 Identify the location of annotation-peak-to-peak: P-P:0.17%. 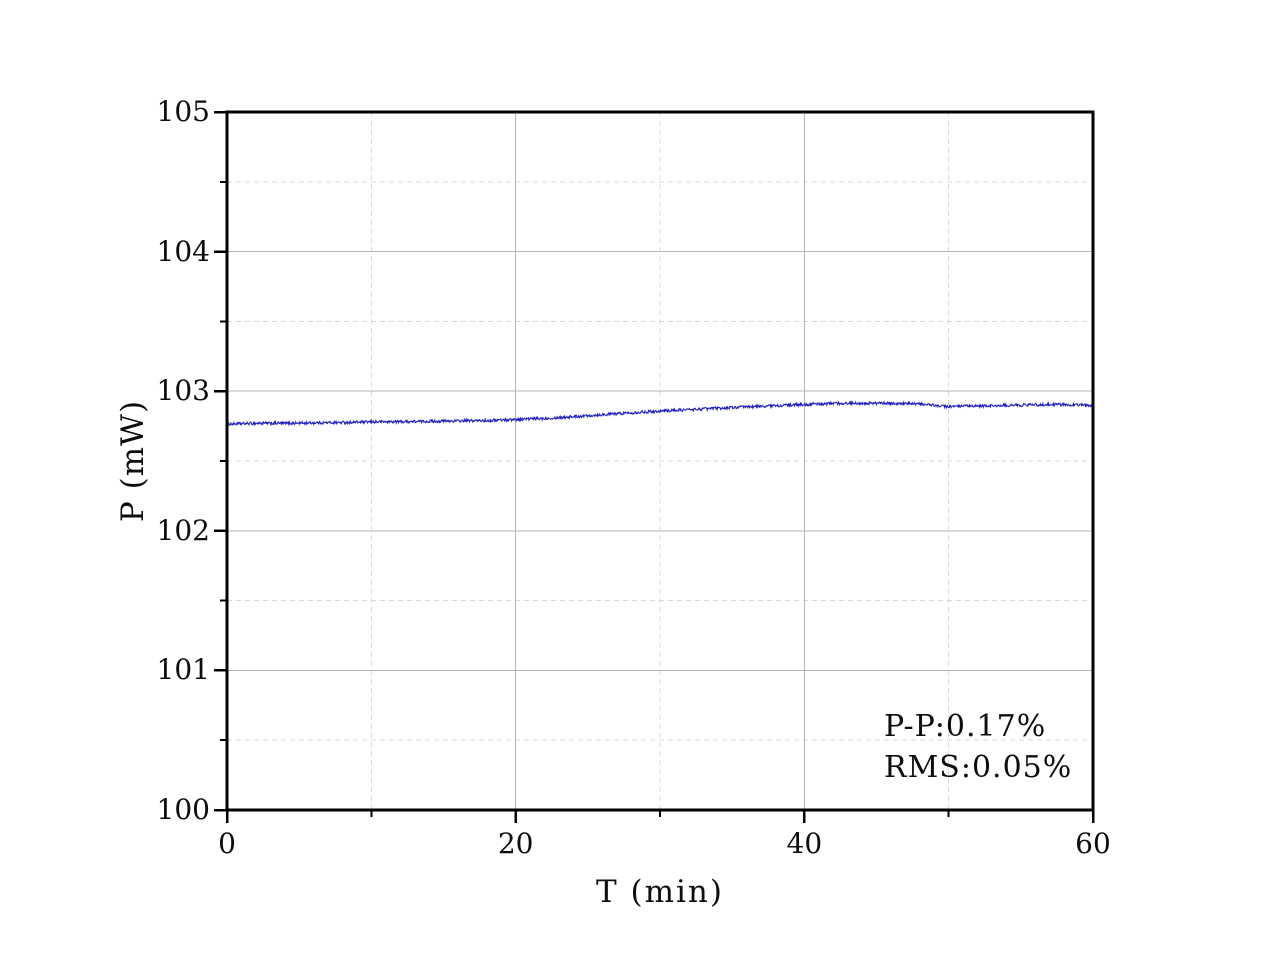
(965, 726).